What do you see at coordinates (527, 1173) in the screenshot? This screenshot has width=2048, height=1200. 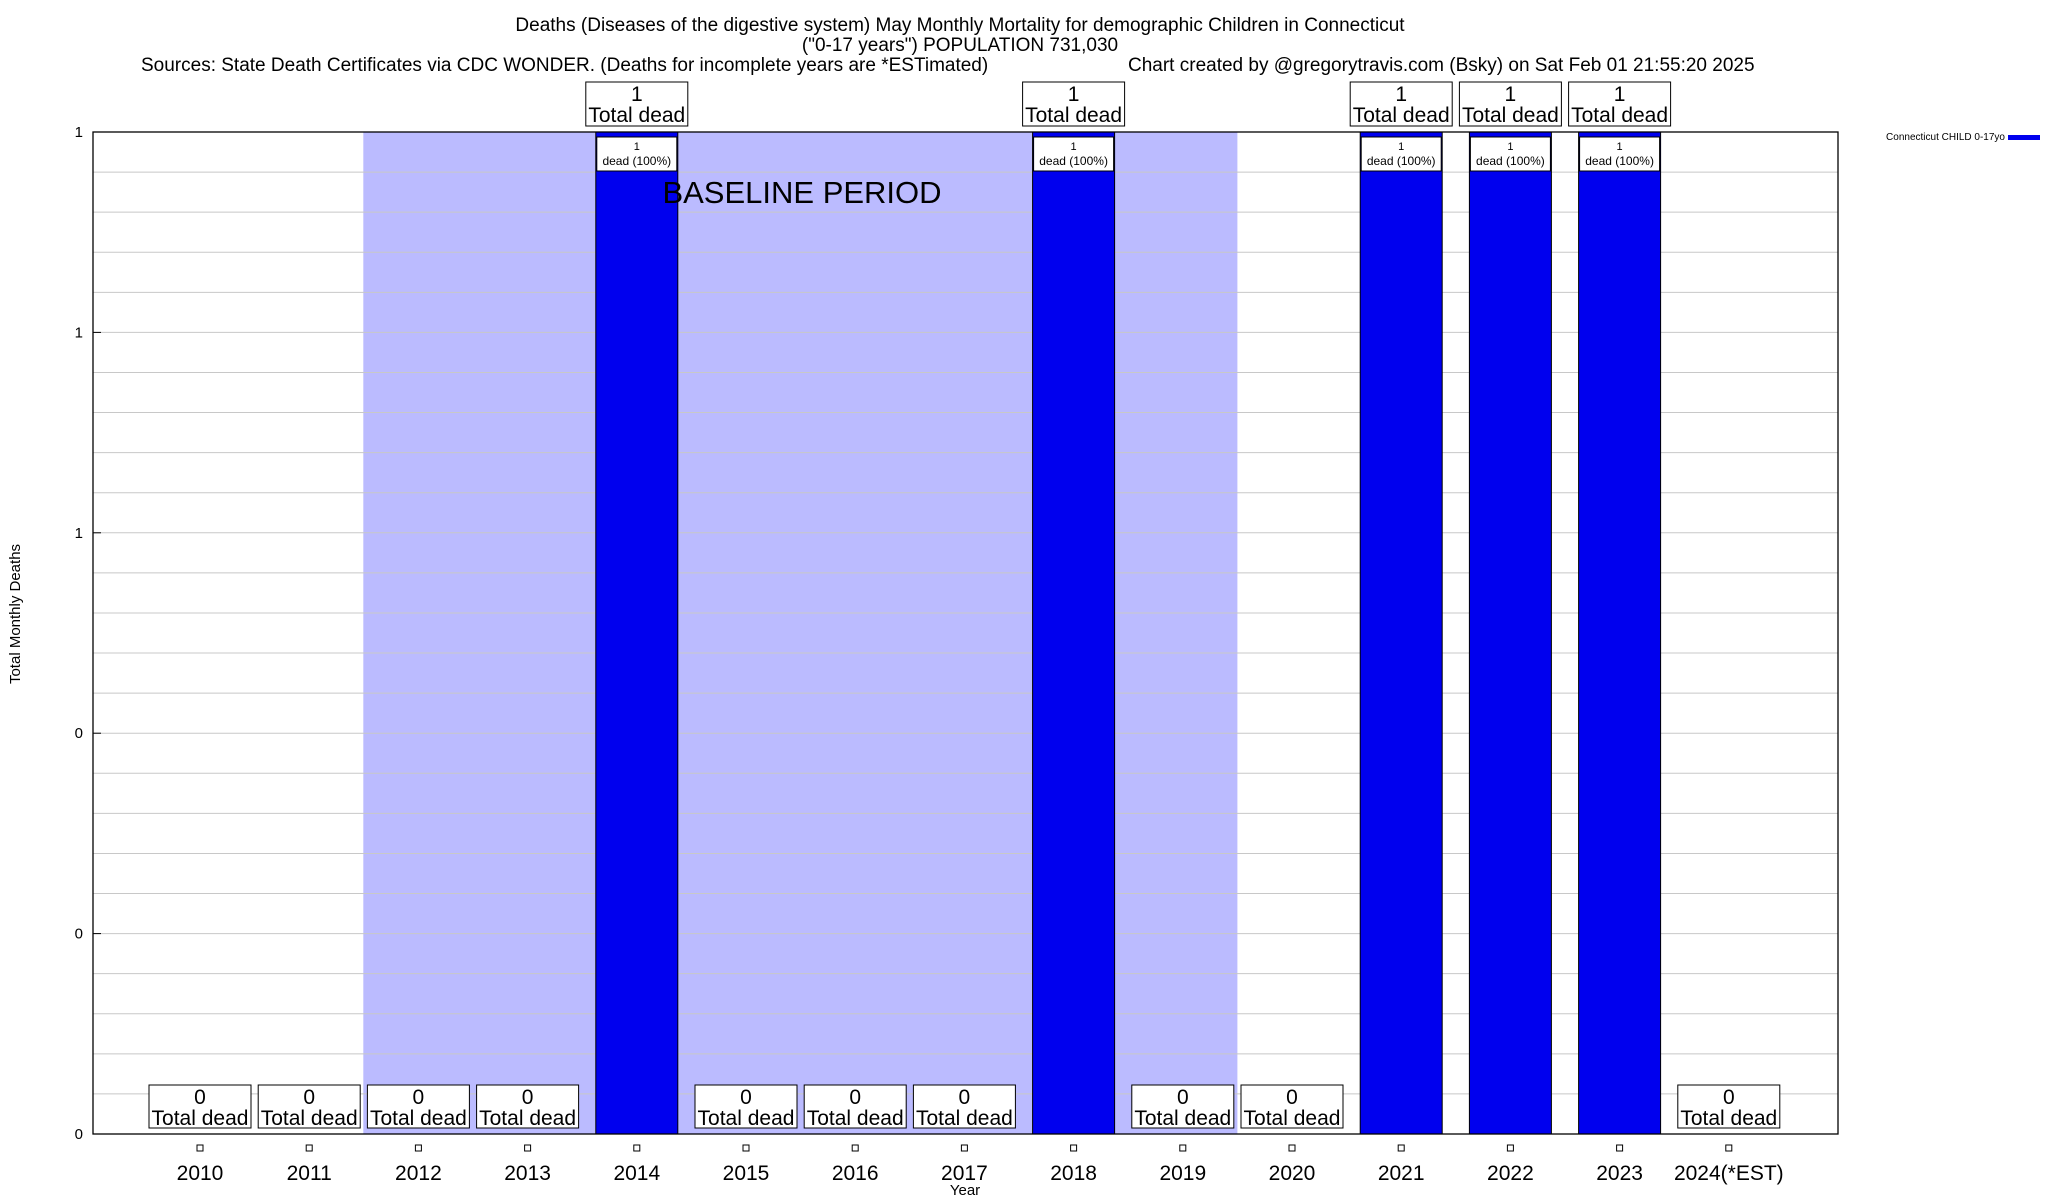 I see `x-tick-label-2013: 2013` at bounding box center [527, 1173].